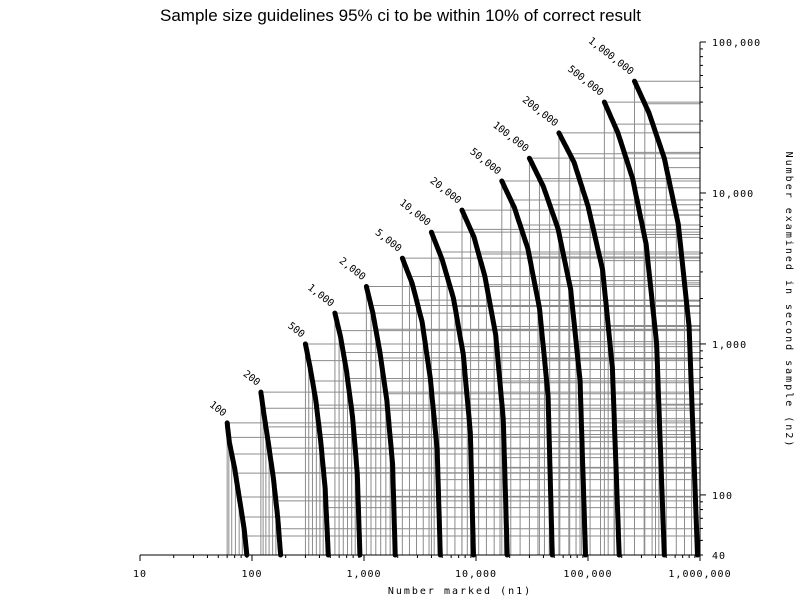 The height and width of the screenshot is (601, 801). I want to click on y-axis-label: Number examined in second sample (n2), so click(788, 300).